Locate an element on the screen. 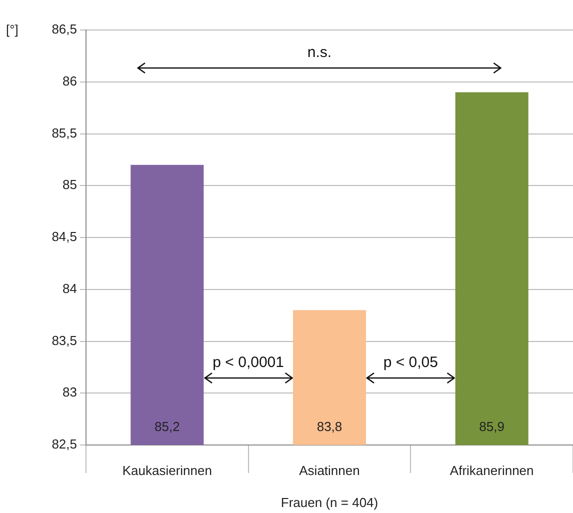  y-tick-label: 82,5 is located at coordinates (64, 444).